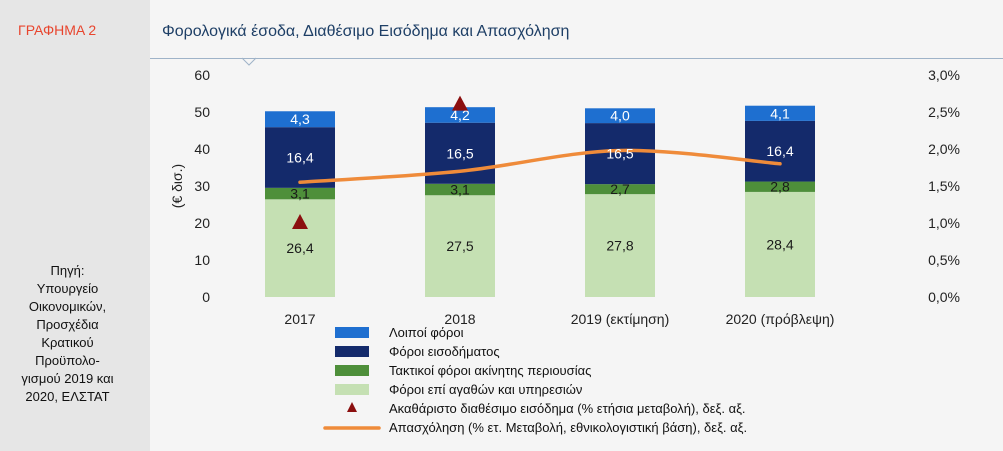 The width and height of the screenshot is (1003, 451). What do you see at coordinates (944, 223) in the screenshot?
I see `y2-tick-label: 1,0%` at bounding box center [944, 223].